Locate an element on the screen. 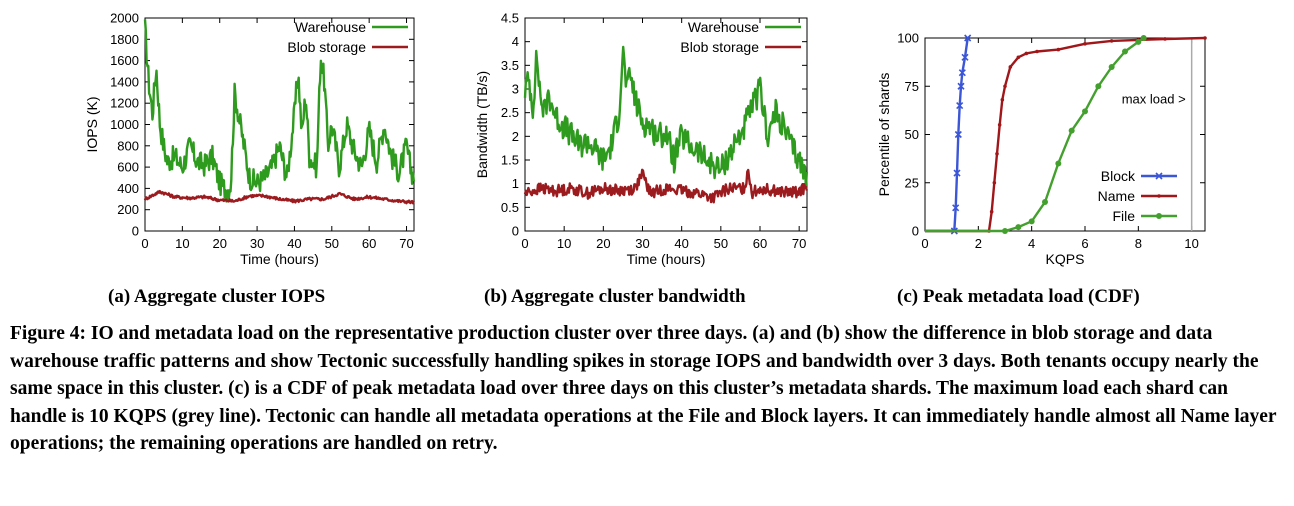 The image size is (1294, 506). series-line-warehouse is located at coordinates (279, 111).